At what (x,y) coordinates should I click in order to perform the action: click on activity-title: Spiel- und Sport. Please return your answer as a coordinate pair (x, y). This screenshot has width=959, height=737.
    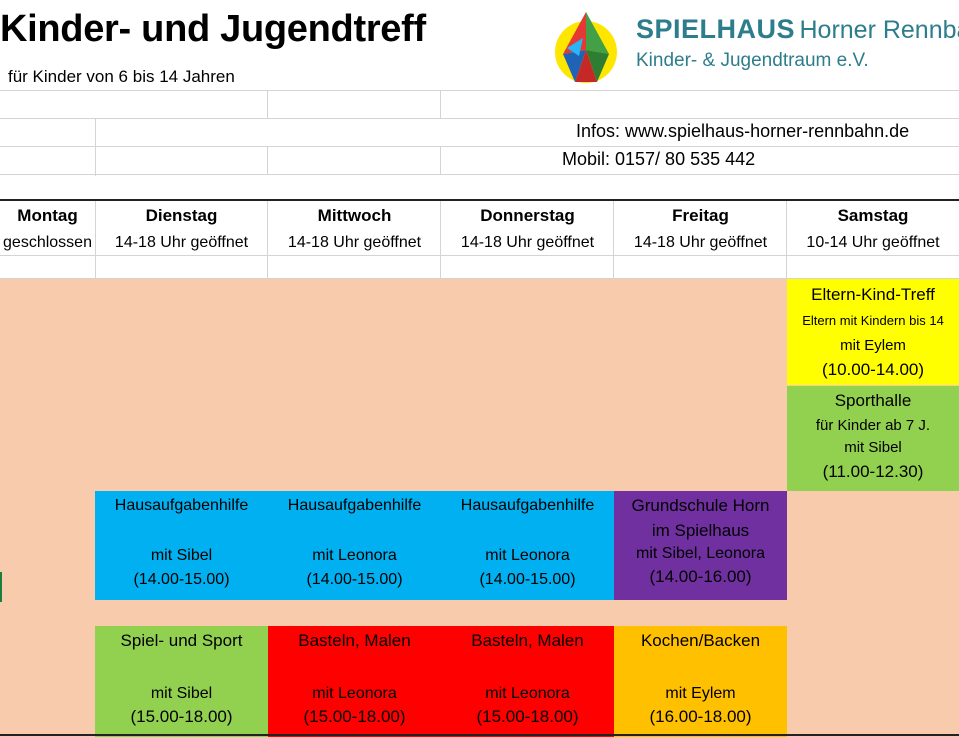
    Looking at the image, I should click on (181, 640).